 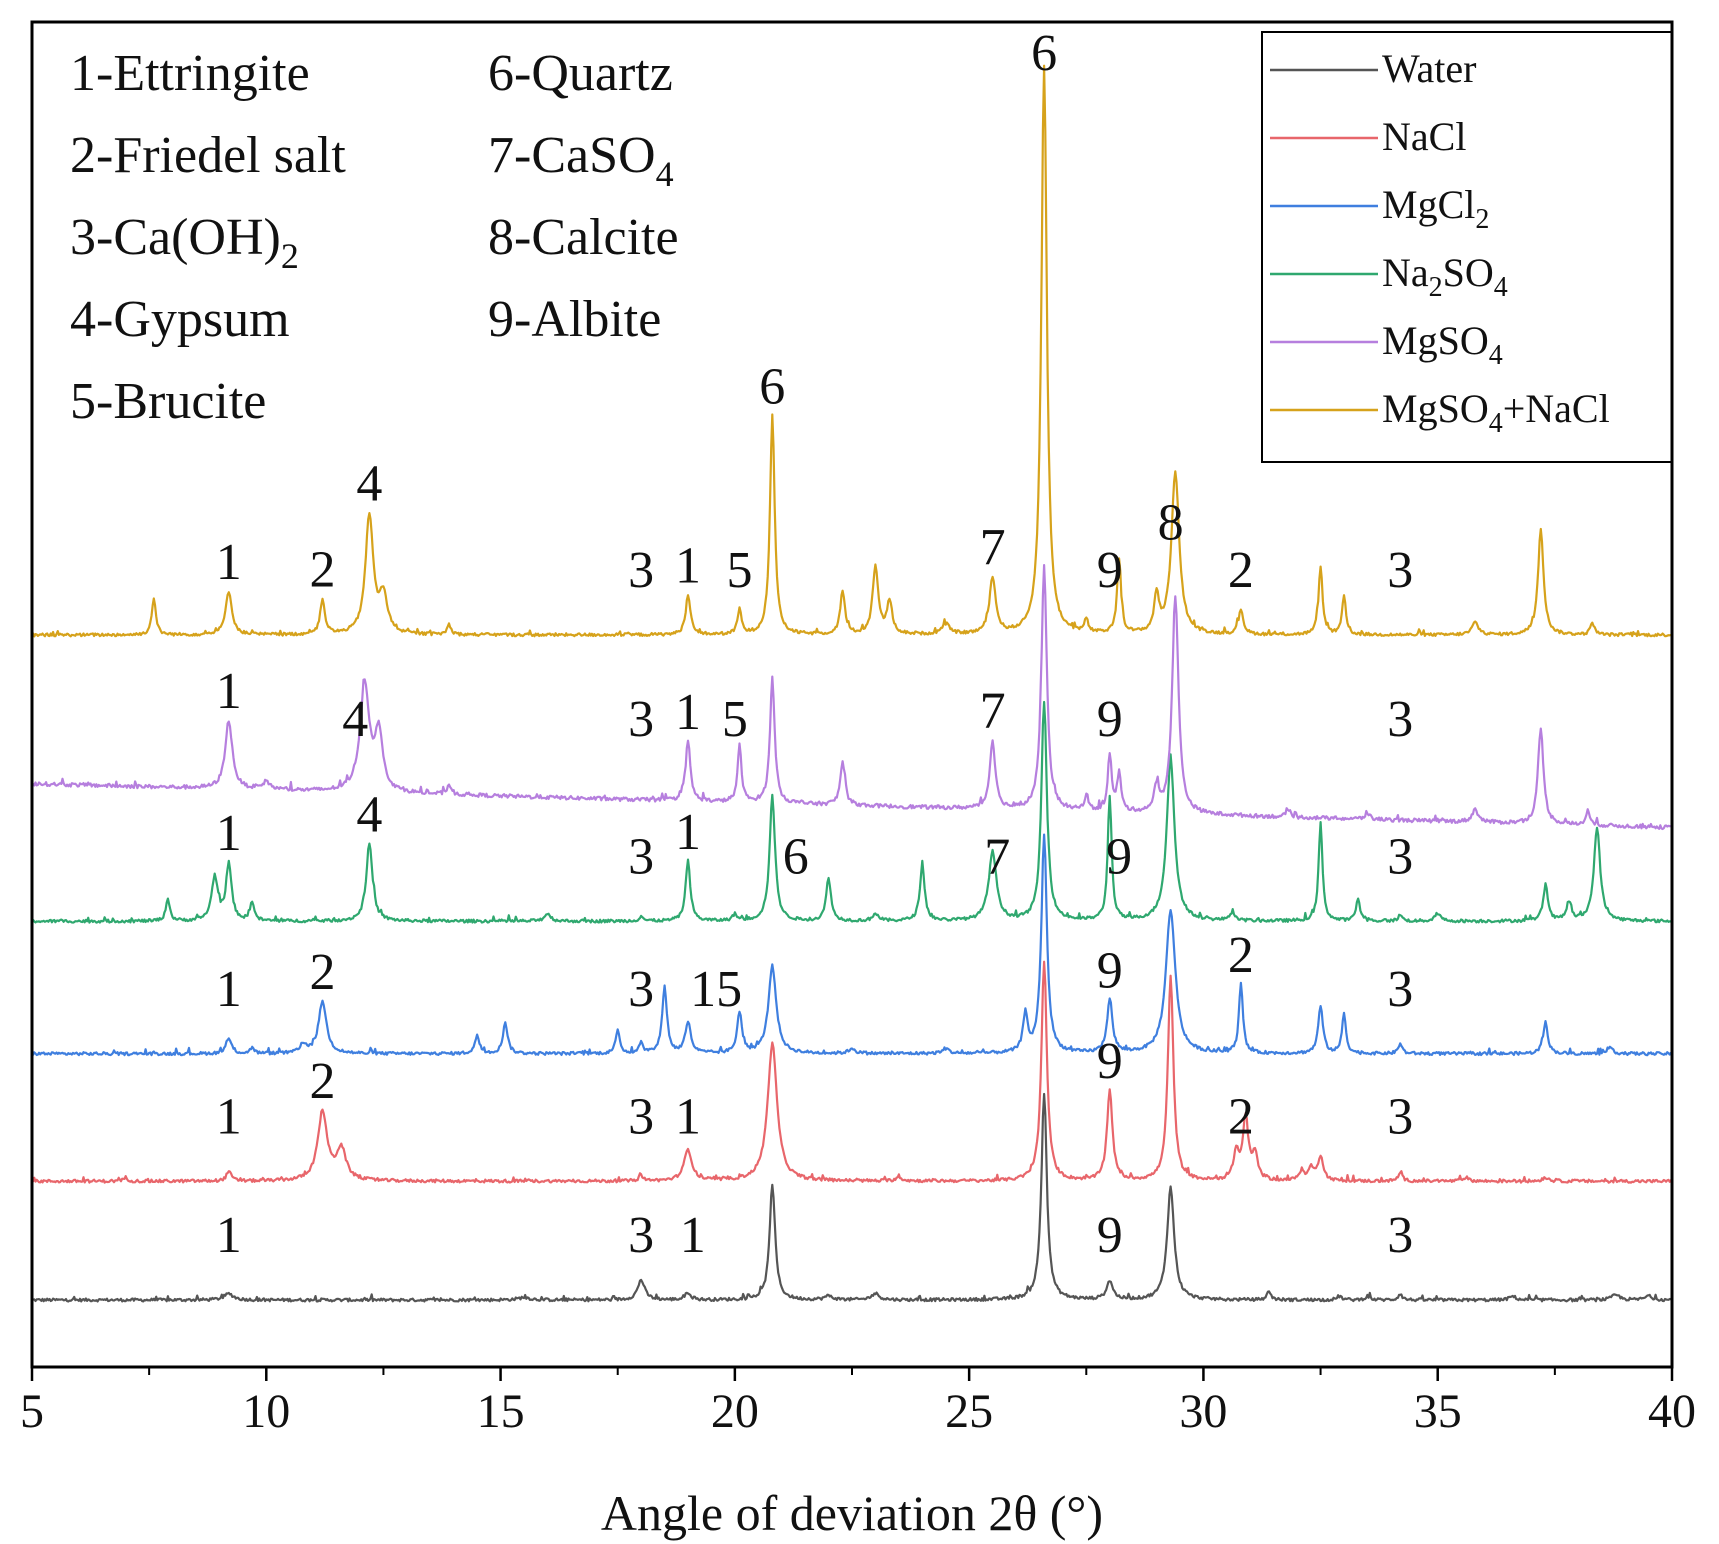 I want to click on legend-label-nacl: NaCl, so click(x=1424, y=136).